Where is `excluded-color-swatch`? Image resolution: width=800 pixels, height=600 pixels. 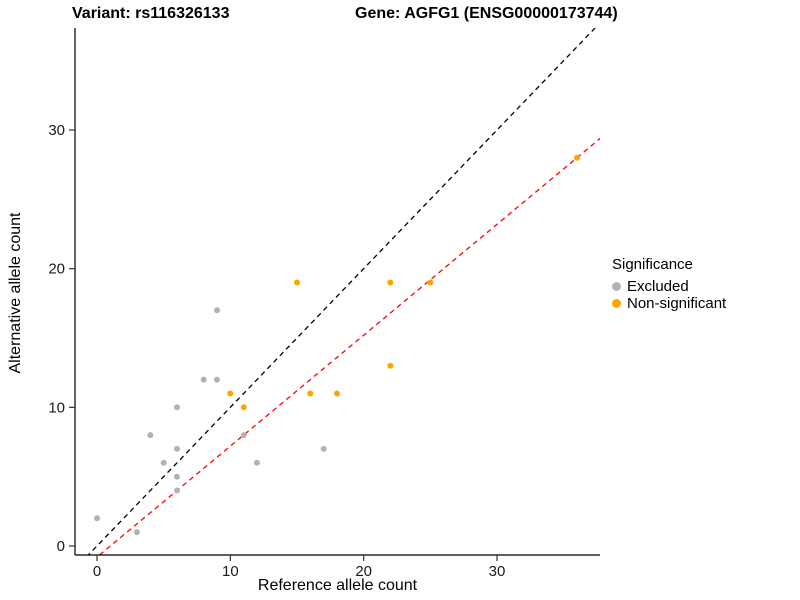
excluded-color-swatch is located at coordinates (616, 286).